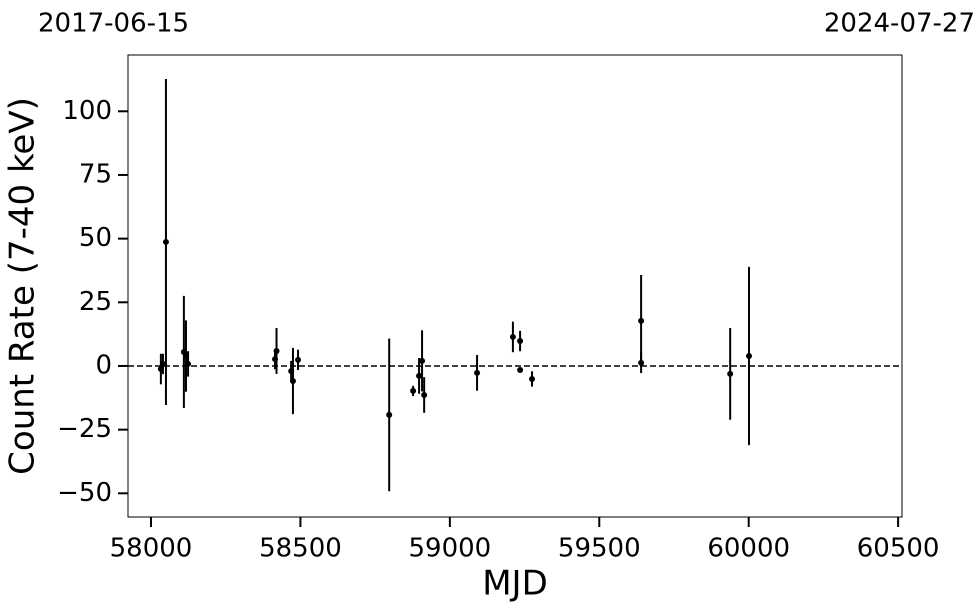 Image resolution: width=980 pixels, height=613 pixels. Describe the element at coordinates (84, 429) in the screenshot. I see `y-tick-label: −25` at that location.